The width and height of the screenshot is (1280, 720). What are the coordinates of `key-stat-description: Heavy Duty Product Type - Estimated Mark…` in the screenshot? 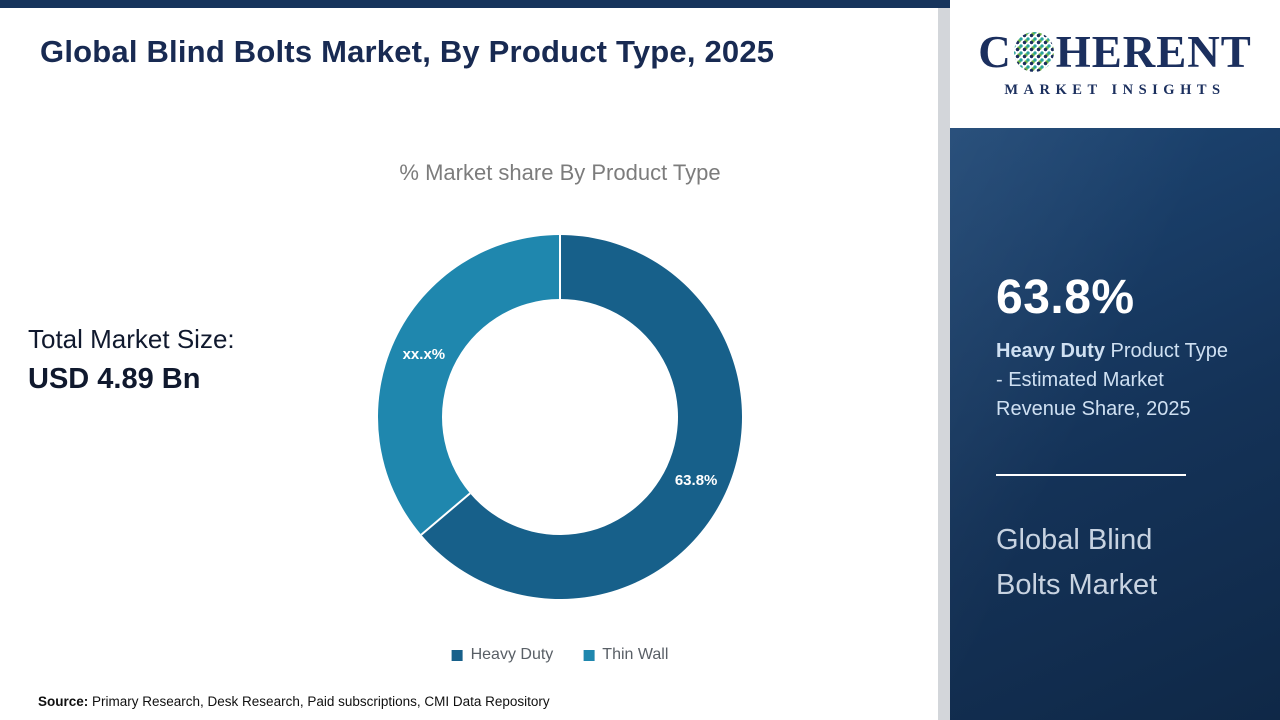 It's located at (1114, 380).